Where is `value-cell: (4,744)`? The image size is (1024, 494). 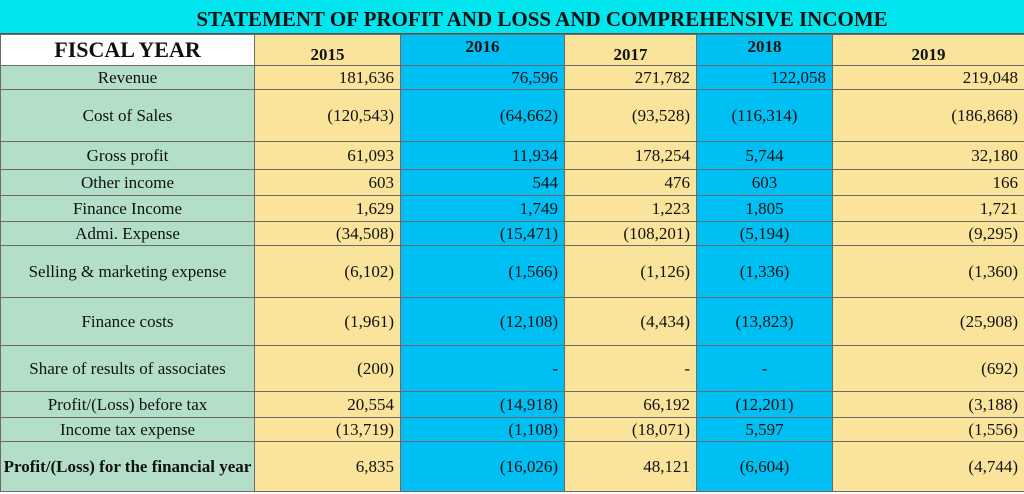
value-cell: (4,744) is located at coordinates (928, 466).